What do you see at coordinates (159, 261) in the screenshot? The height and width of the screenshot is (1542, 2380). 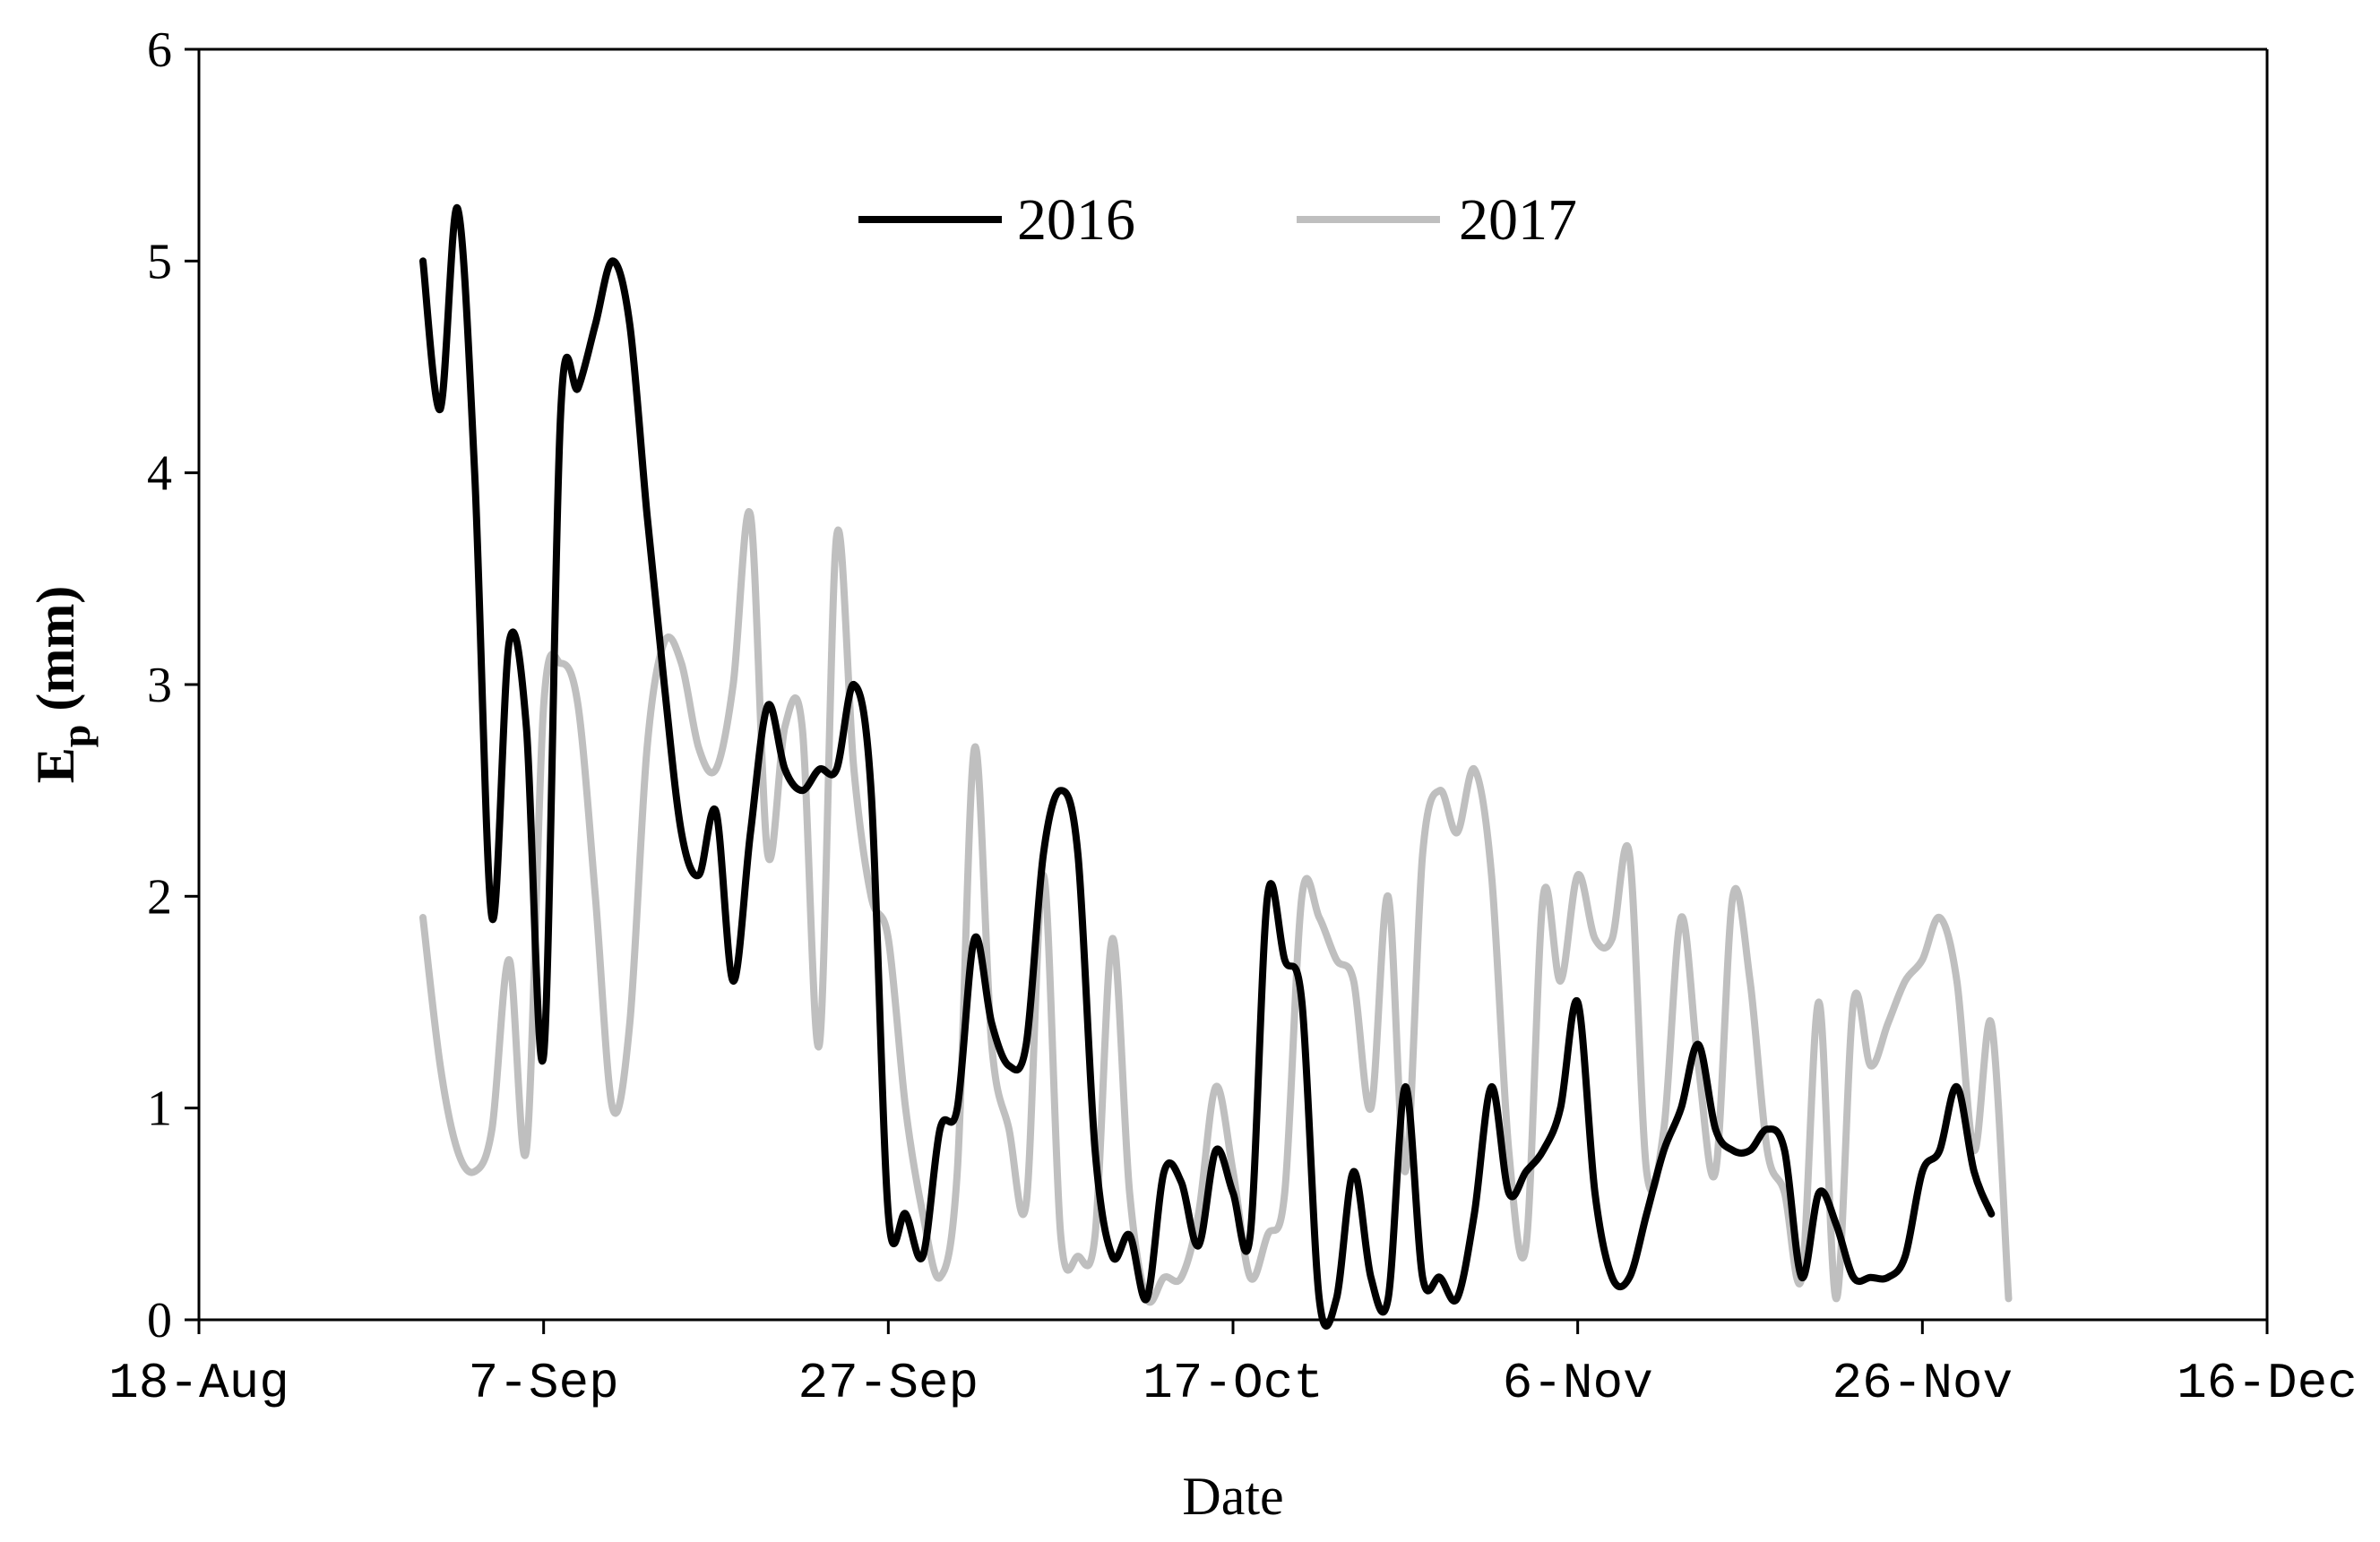 I see `y-tick-label: 5` at bounding box center [159, 261].